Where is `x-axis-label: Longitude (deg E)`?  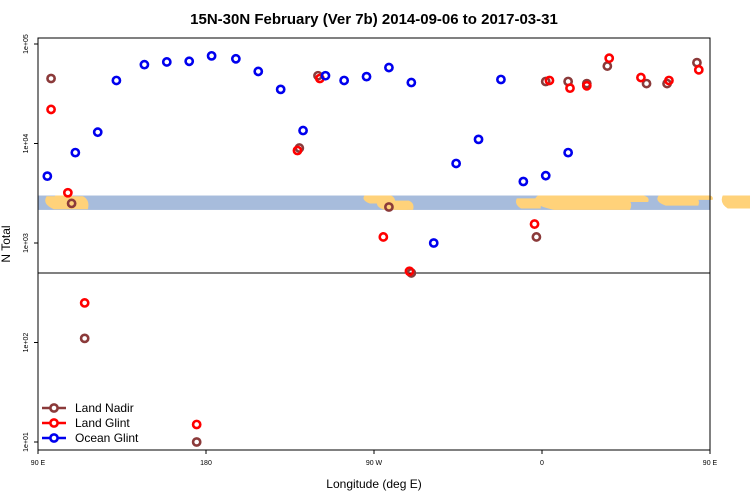 x-axis-label: Longitude (deg E) is located at coordinates (373, 484).